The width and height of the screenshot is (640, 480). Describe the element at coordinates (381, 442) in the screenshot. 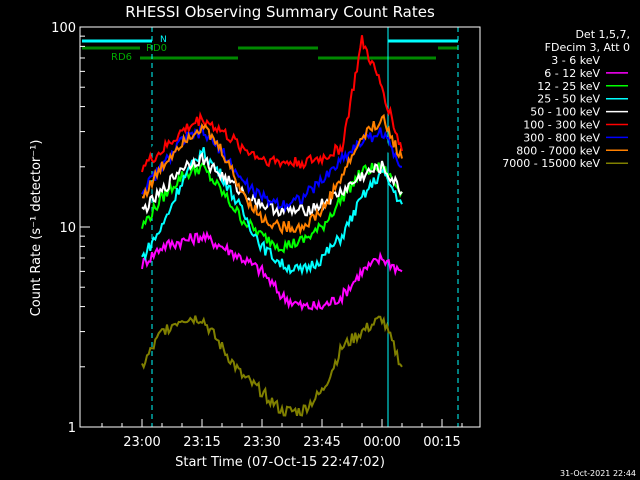

I see `x-tick-label: 00:00` at that location.